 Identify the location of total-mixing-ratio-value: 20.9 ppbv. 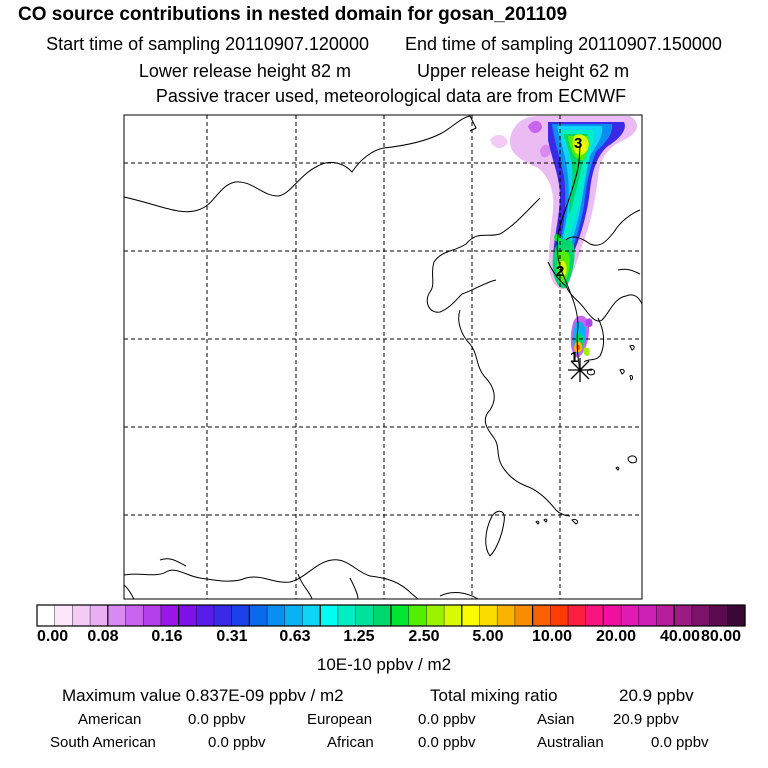
(656, 695).